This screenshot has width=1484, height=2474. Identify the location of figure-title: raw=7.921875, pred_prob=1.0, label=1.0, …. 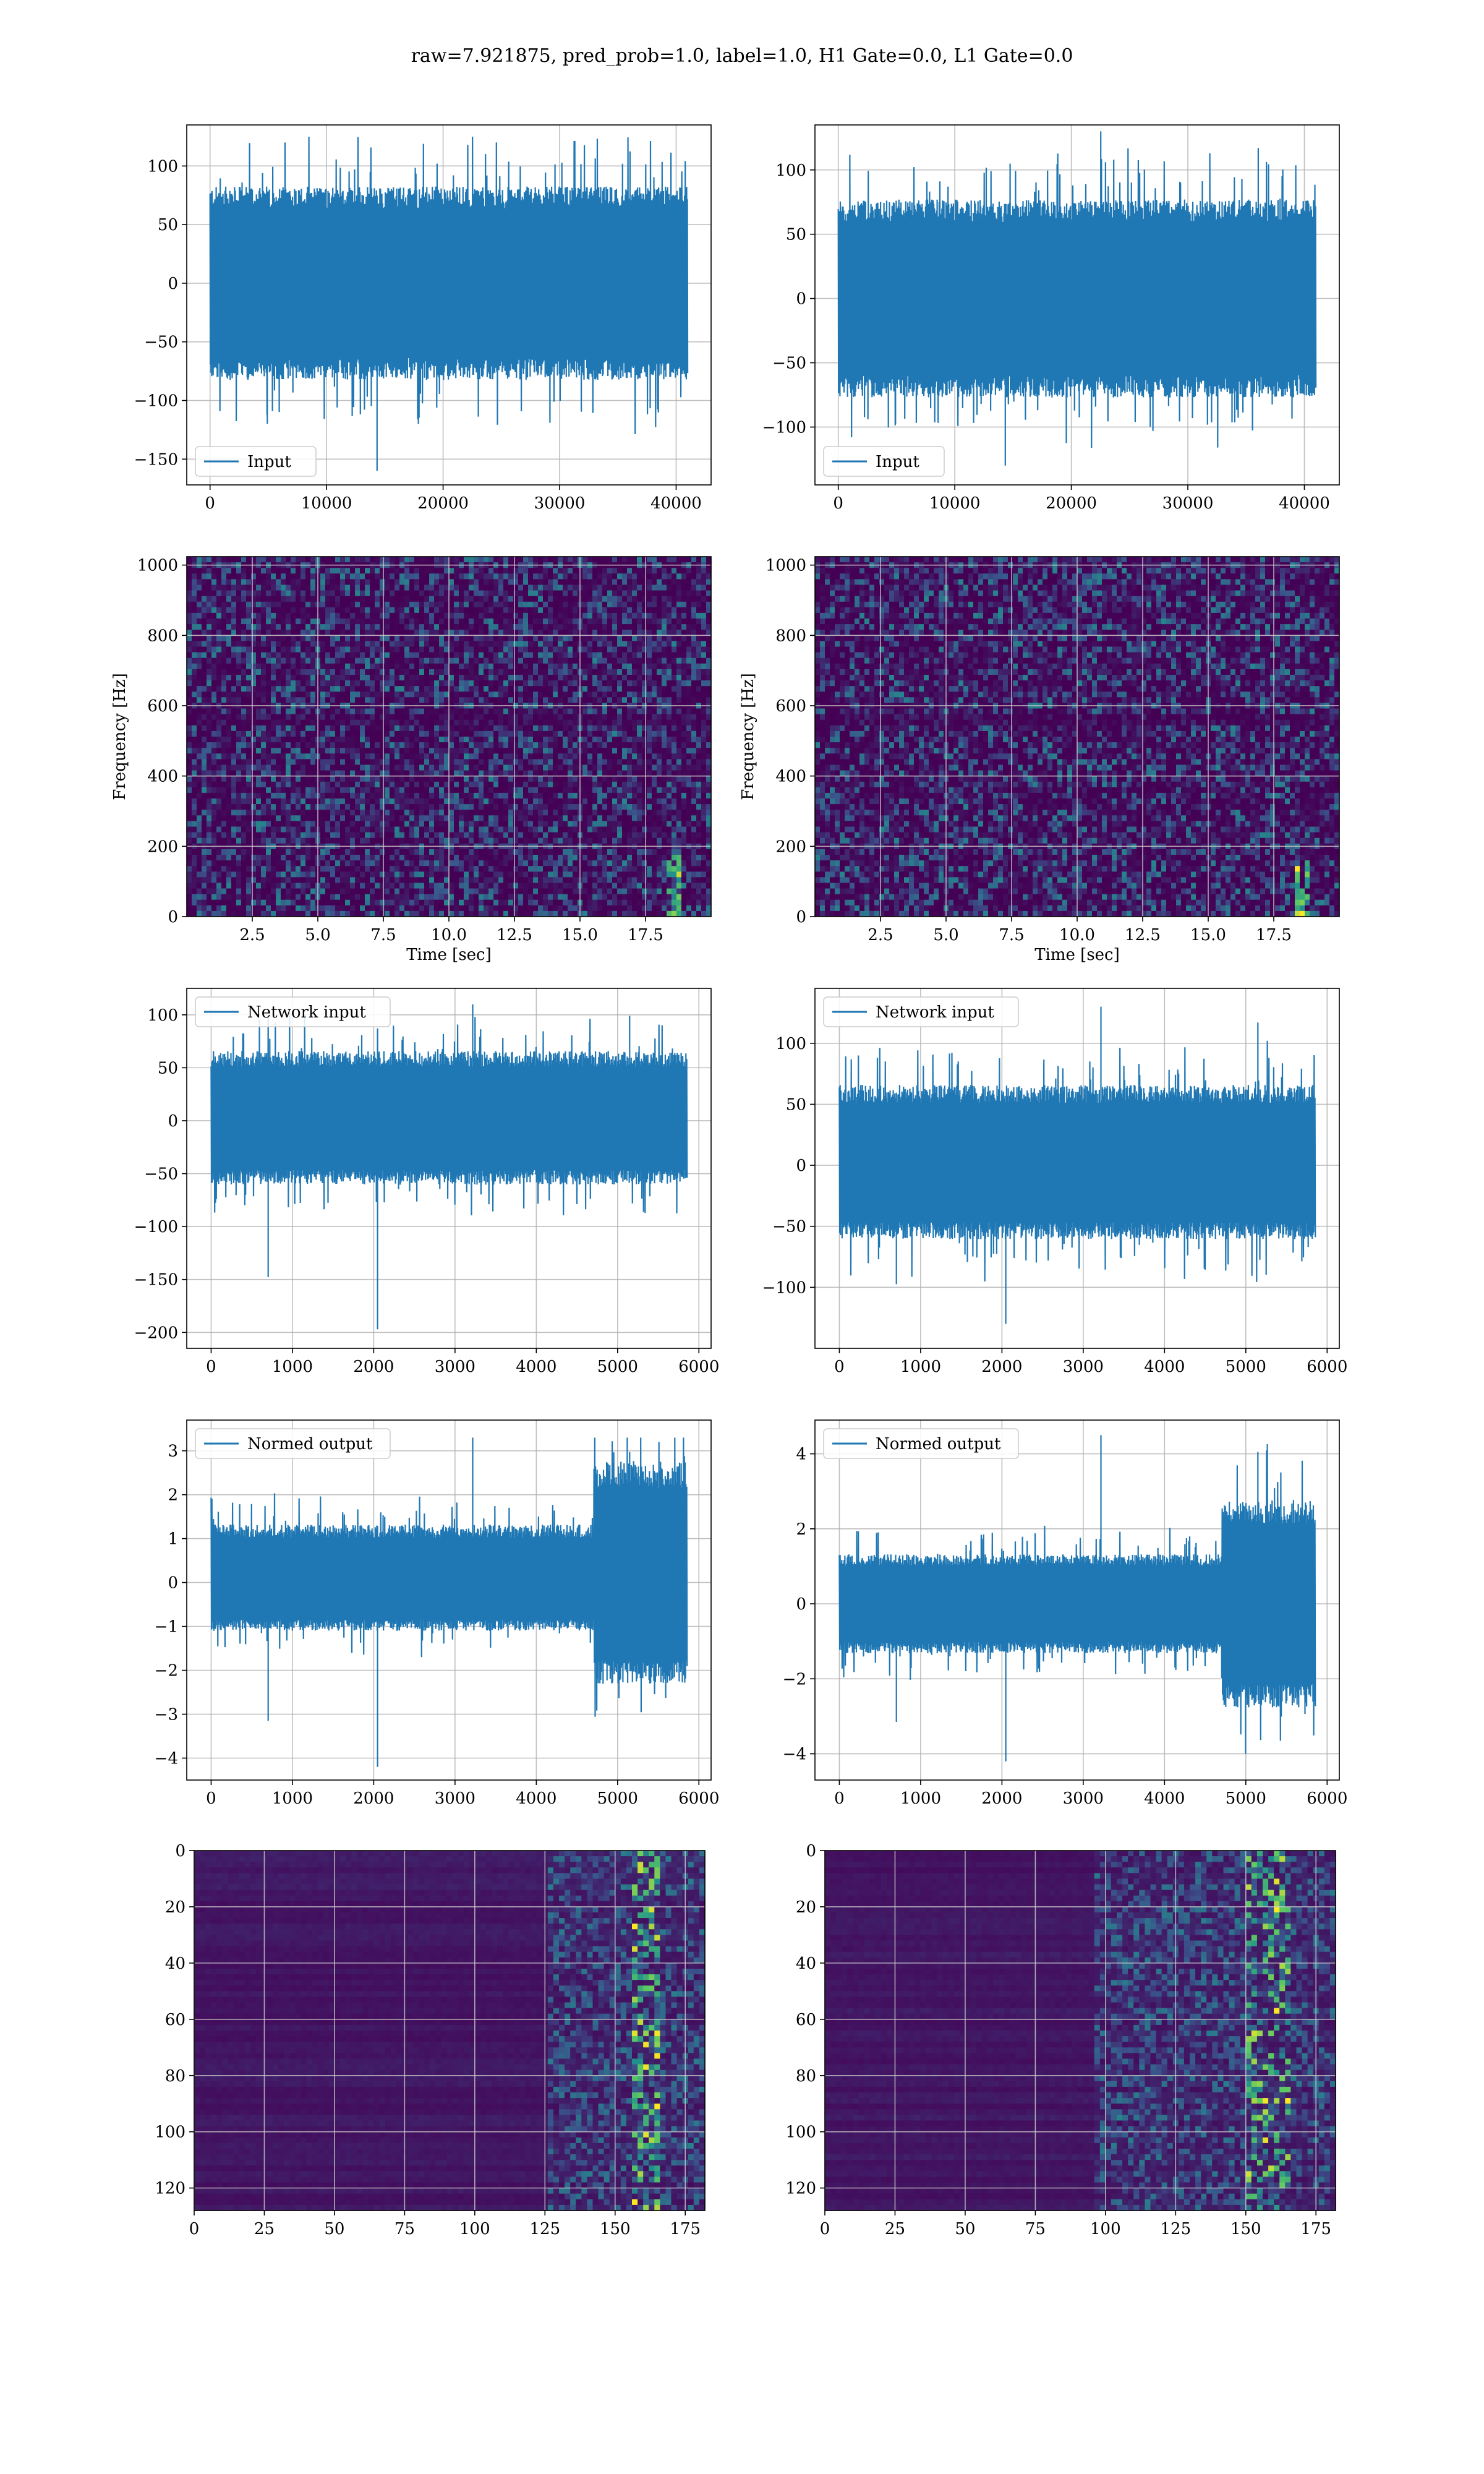
(742, 56).